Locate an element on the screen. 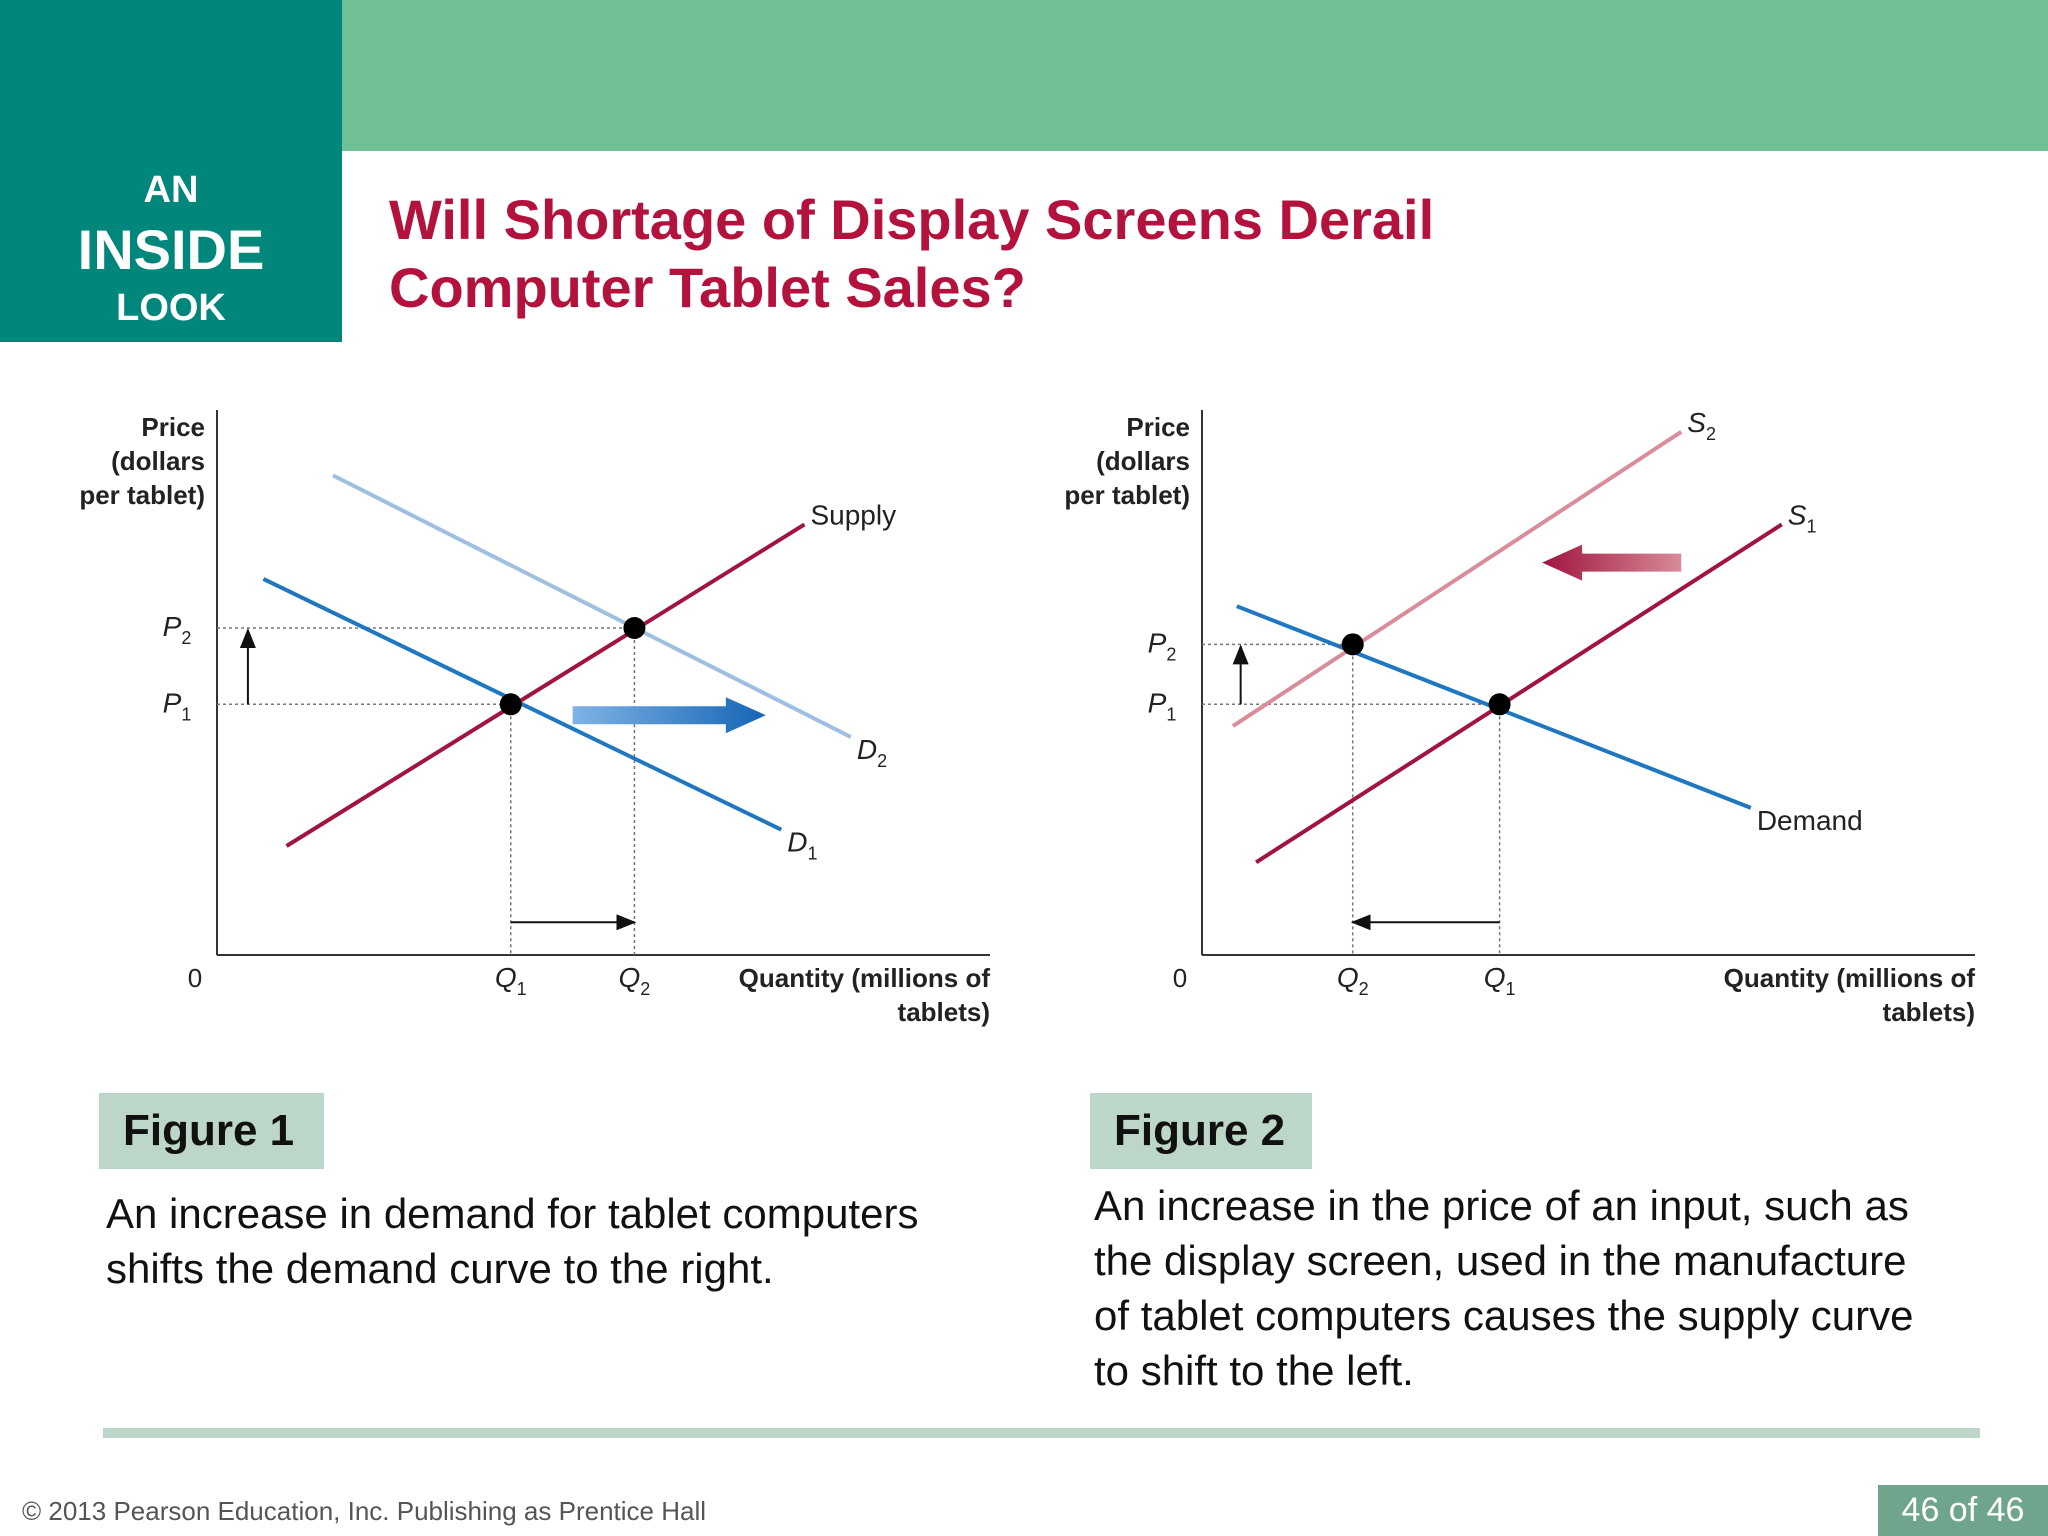 The width and height of the screenshot is (2048, 1536). figure-2-x-axis-label: Quantity (millions of is located at coordinates (1850, 978).